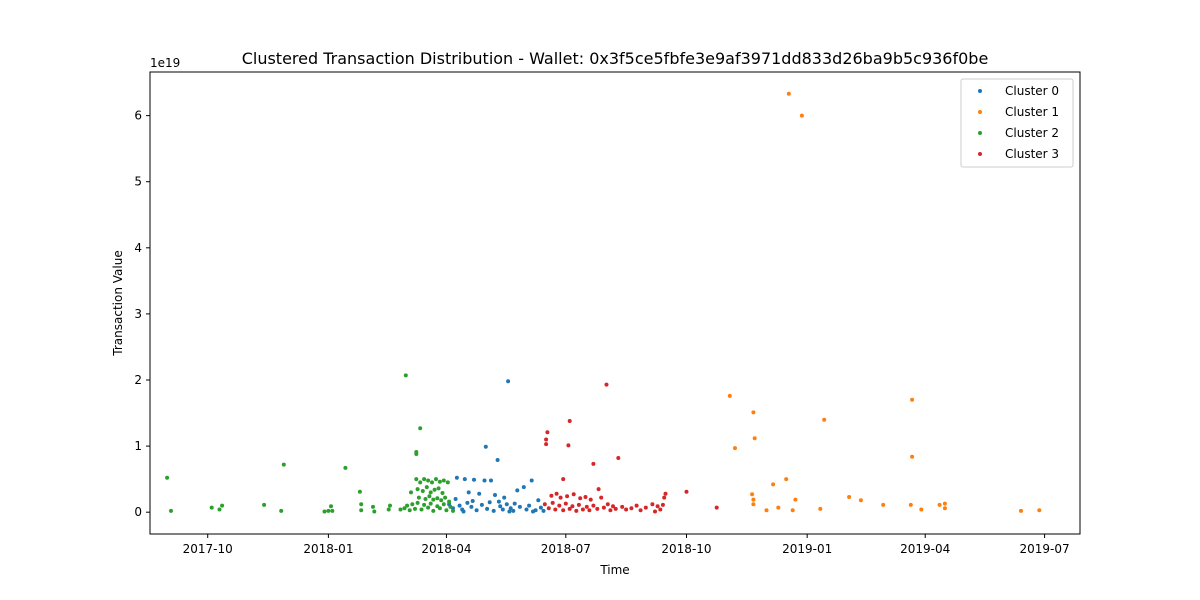 The width and height of the screenshot is (1200, 600). I want to click on legend-label-cluster-0: Cluster 0, so click(1032, 91).